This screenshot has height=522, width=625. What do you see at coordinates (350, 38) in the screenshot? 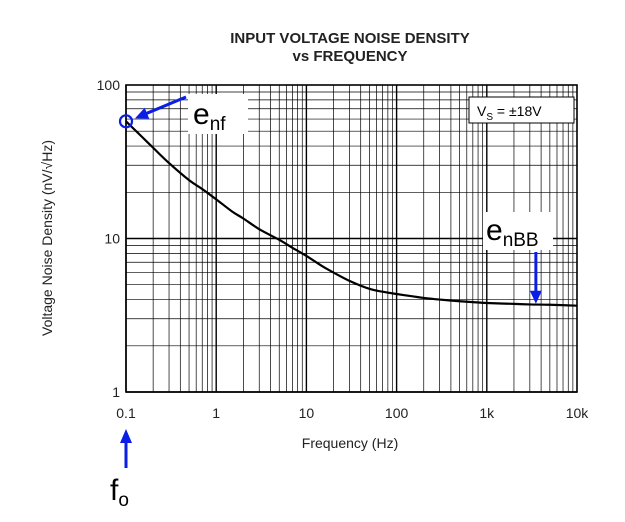
I see `chart-title: INPUT VOLTAGE NOISE DENSITY` at bounding box center [350, 38].